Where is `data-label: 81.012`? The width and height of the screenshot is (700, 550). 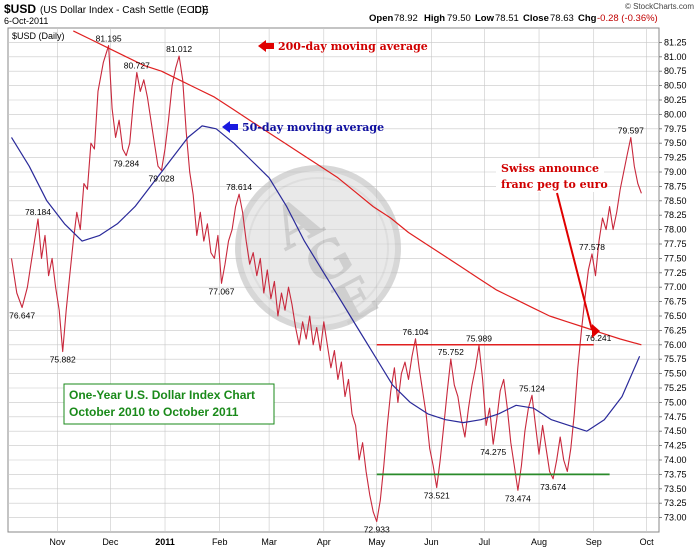 data-label: 81.012 is located at coordinates (179, 49).